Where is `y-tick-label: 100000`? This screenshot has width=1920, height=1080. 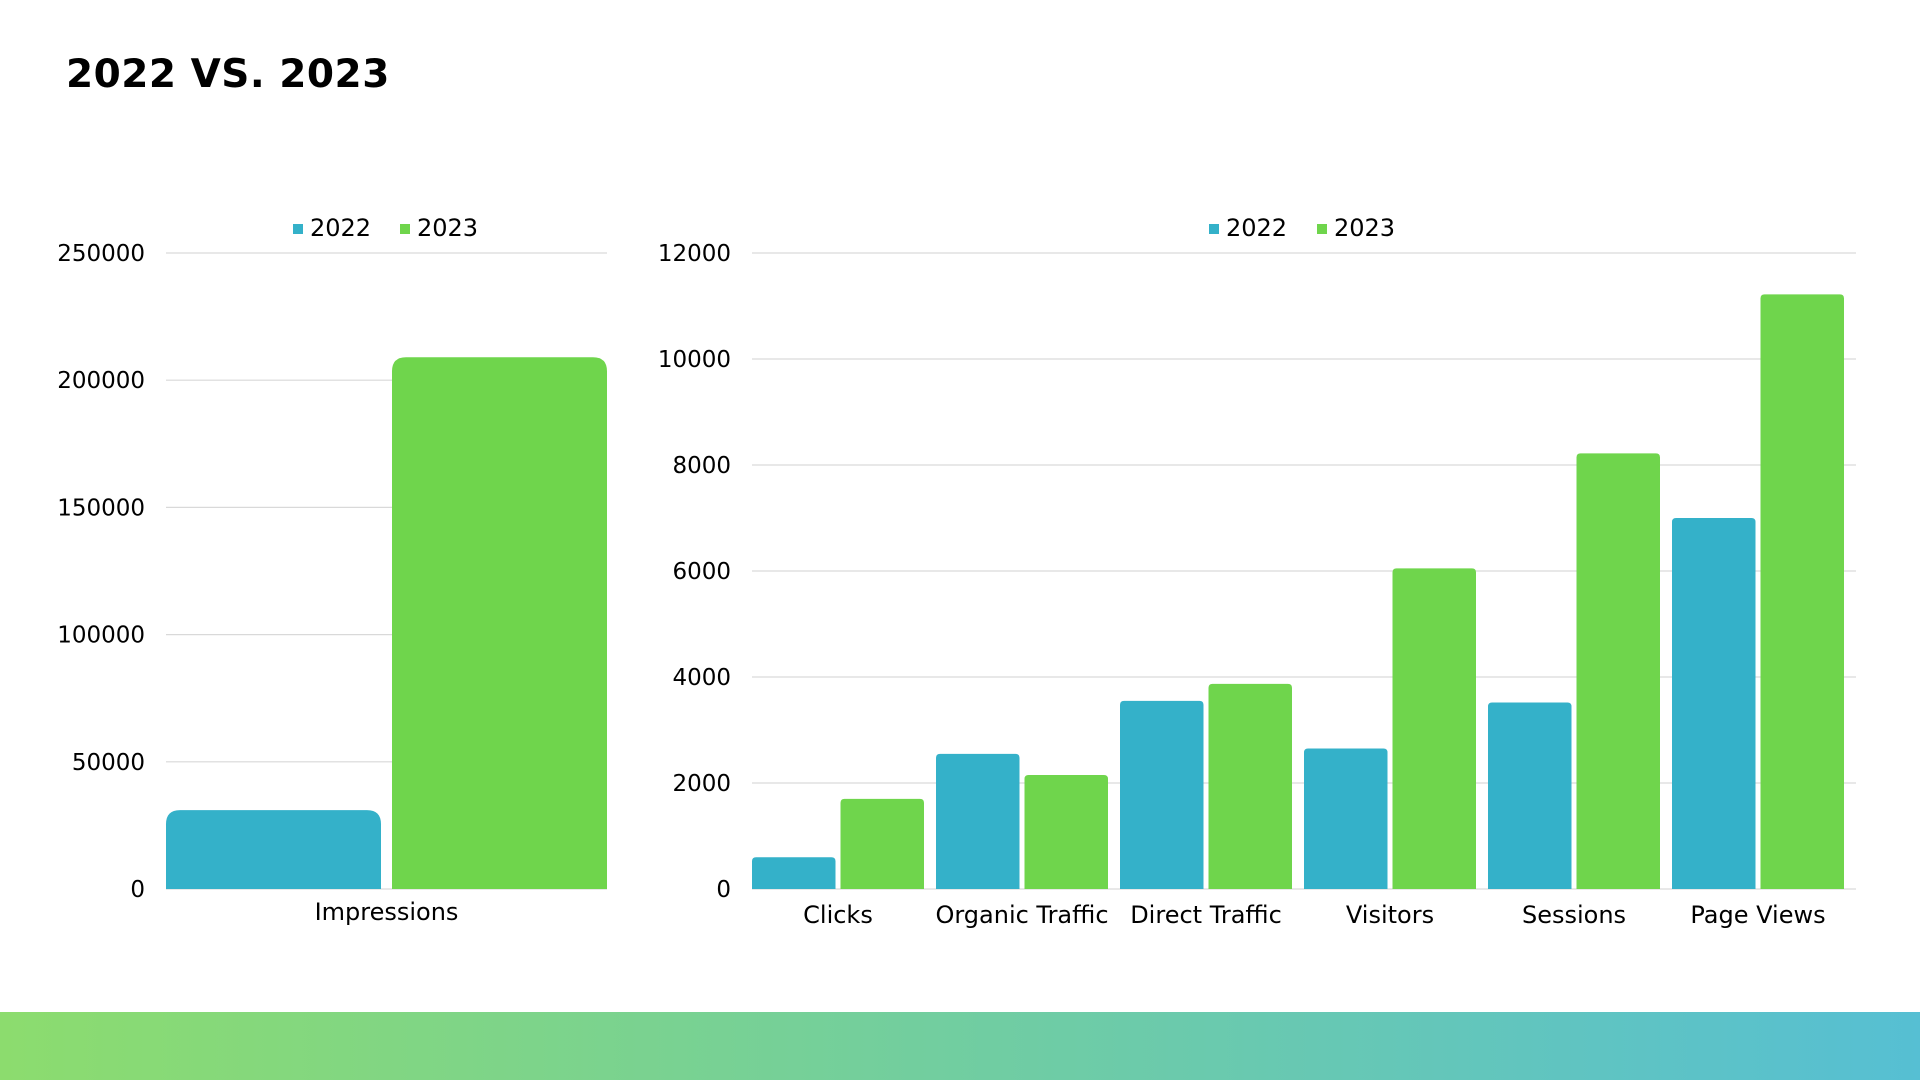 y-tick-label: 100000 is located at coordinates (101, 636).